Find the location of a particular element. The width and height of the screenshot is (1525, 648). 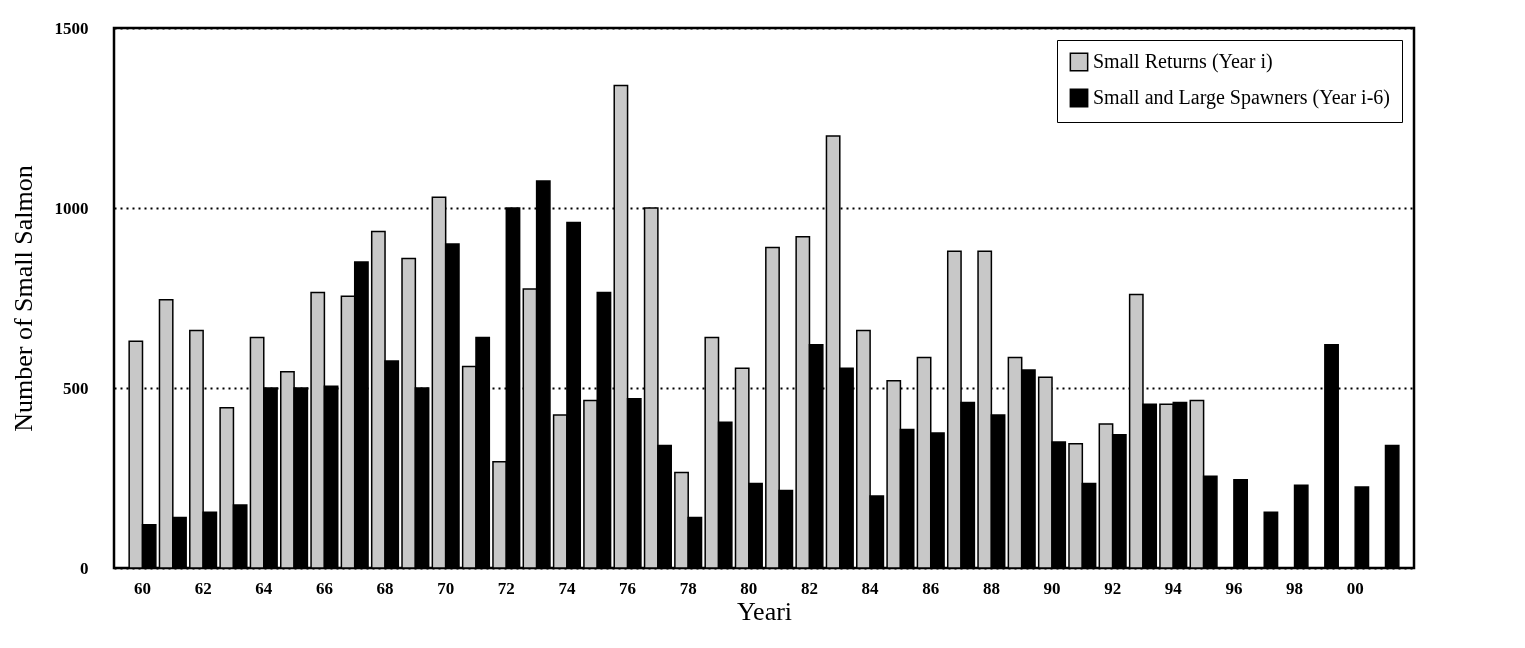

x-tick-label: 66 is located at coordinates (324, 588).